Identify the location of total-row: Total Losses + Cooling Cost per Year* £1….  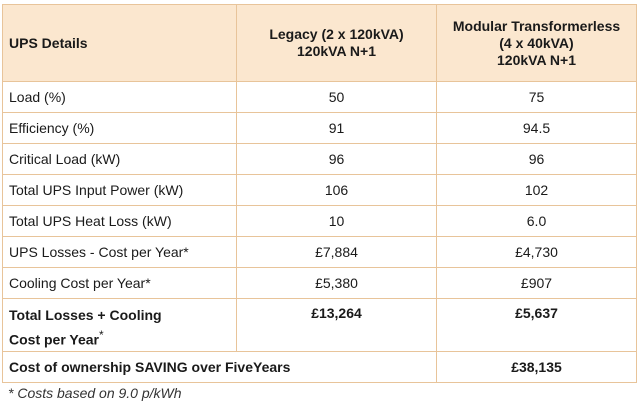
(319, 325).